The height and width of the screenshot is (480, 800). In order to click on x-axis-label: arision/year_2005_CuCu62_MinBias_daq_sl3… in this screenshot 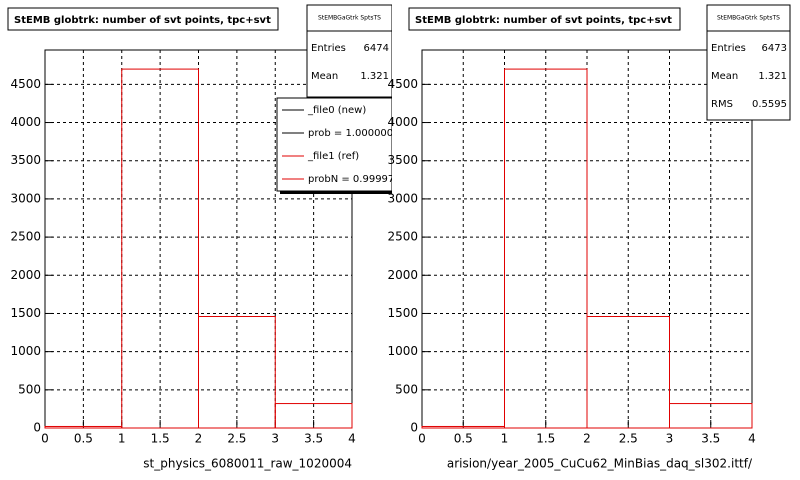, I will do `click(600, 464)`.